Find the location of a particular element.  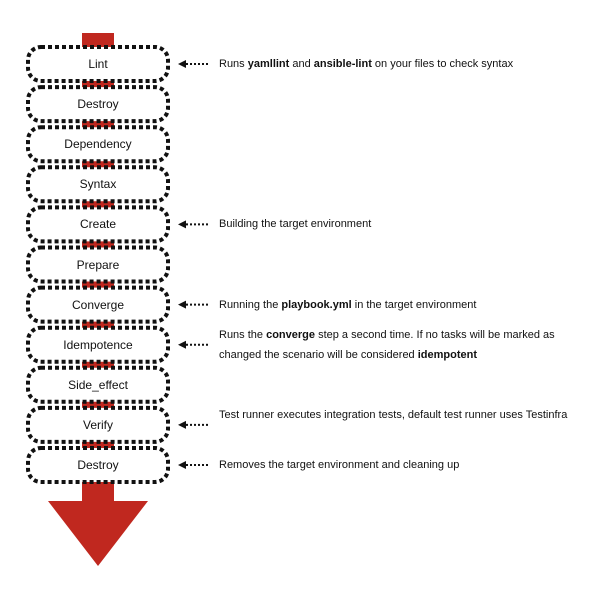

note-bold-text: idempotent is located at coordinates (447, 354).